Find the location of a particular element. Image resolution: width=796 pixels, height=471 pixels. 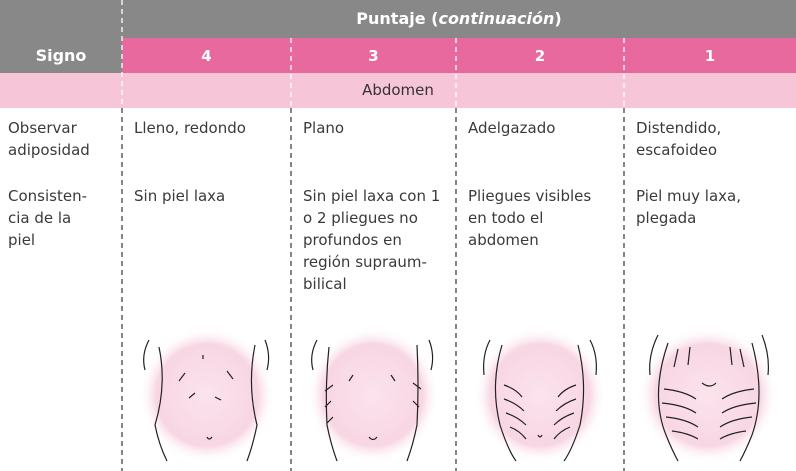

column-header: 3 is located at coordinates (373, 55).